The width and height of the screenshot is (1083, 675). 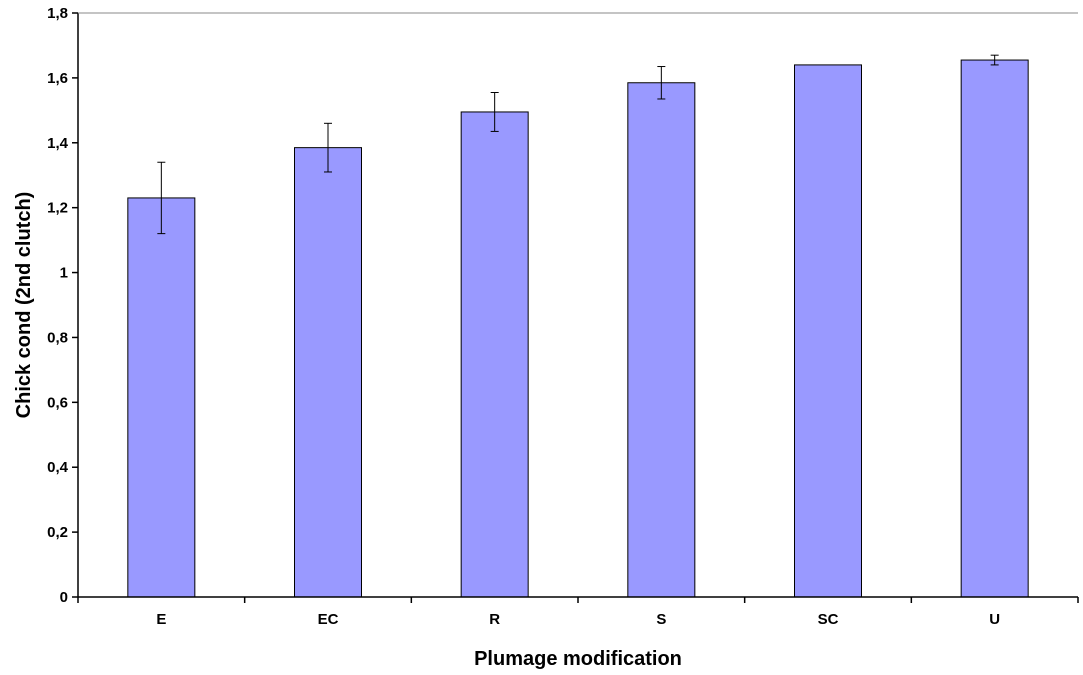 I want to click on y-tick-label: 0,8, so click(x=57, y=337).